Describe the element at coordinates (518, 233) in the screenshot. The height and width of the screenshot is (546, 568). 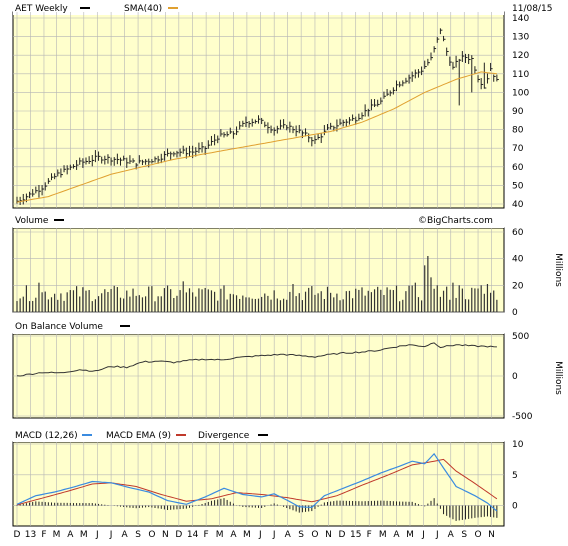
I see `volume-tick-label: 60` at that location.